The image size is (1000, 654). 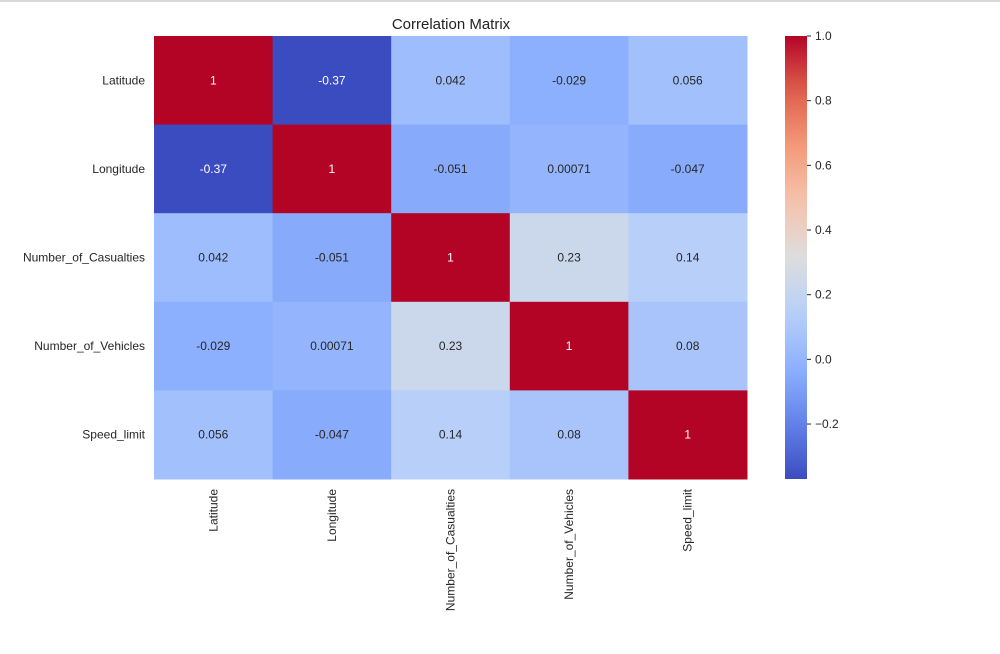 What do you see at coordinates (89, 346) in the screenshot?
I see `y-tick-label: Number_of_Vehicles` at bounding box center [89, 346].